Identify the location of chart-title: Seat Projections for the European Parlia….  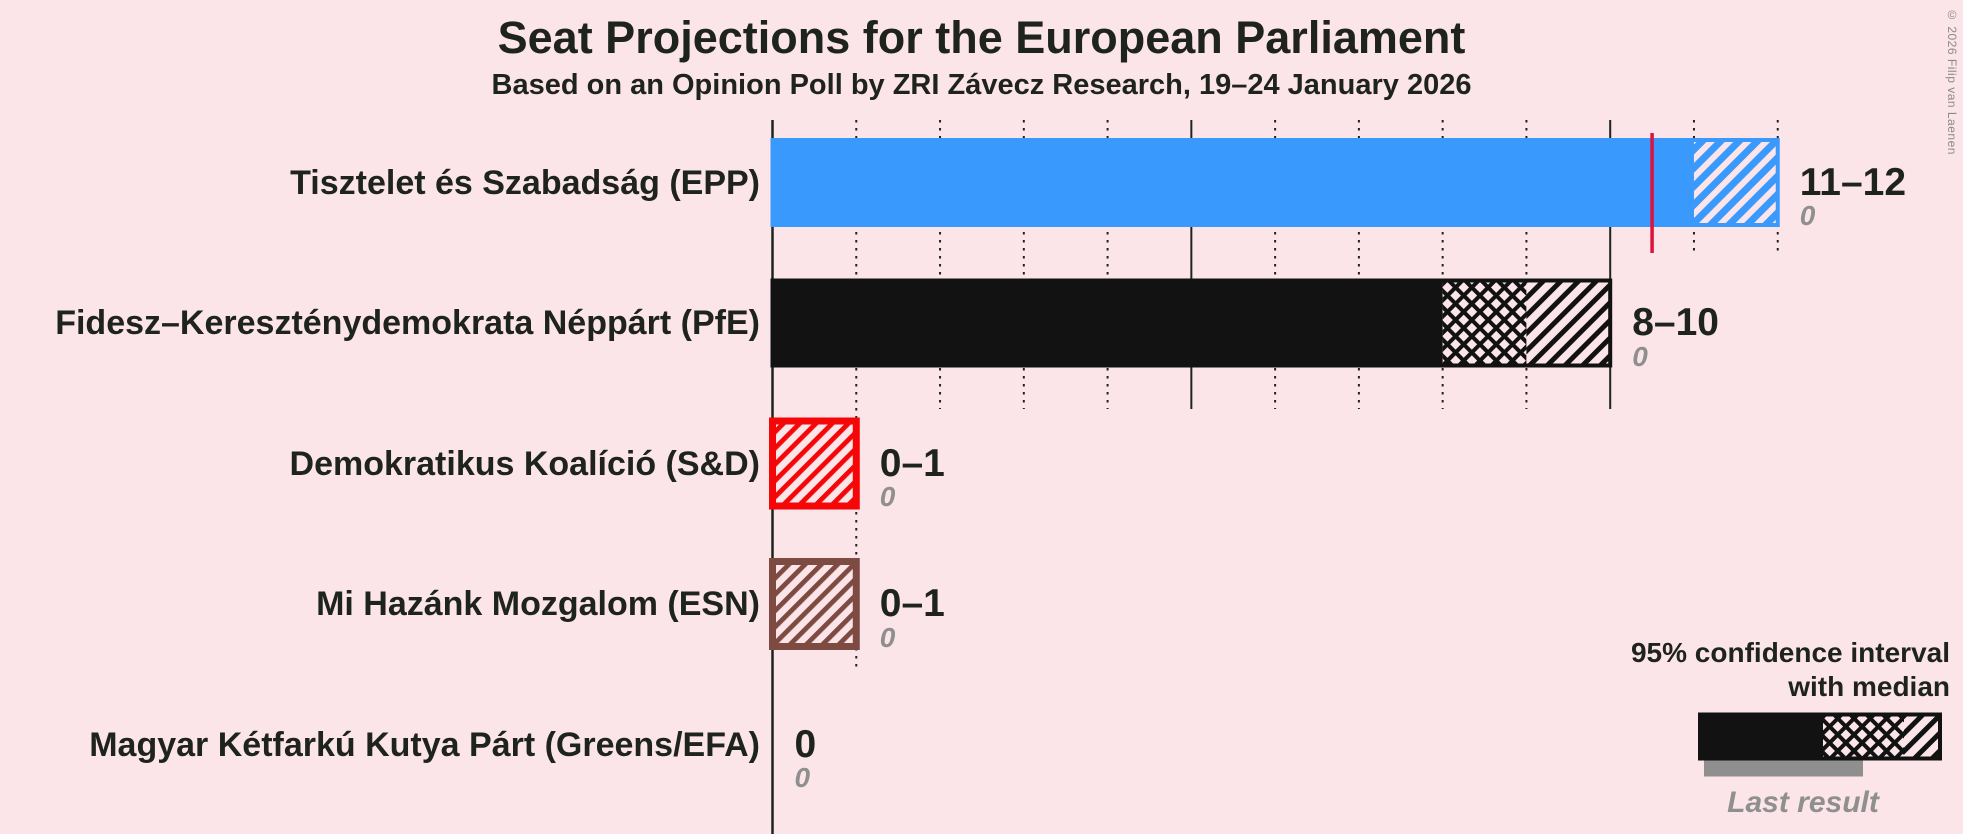
(981, 37).